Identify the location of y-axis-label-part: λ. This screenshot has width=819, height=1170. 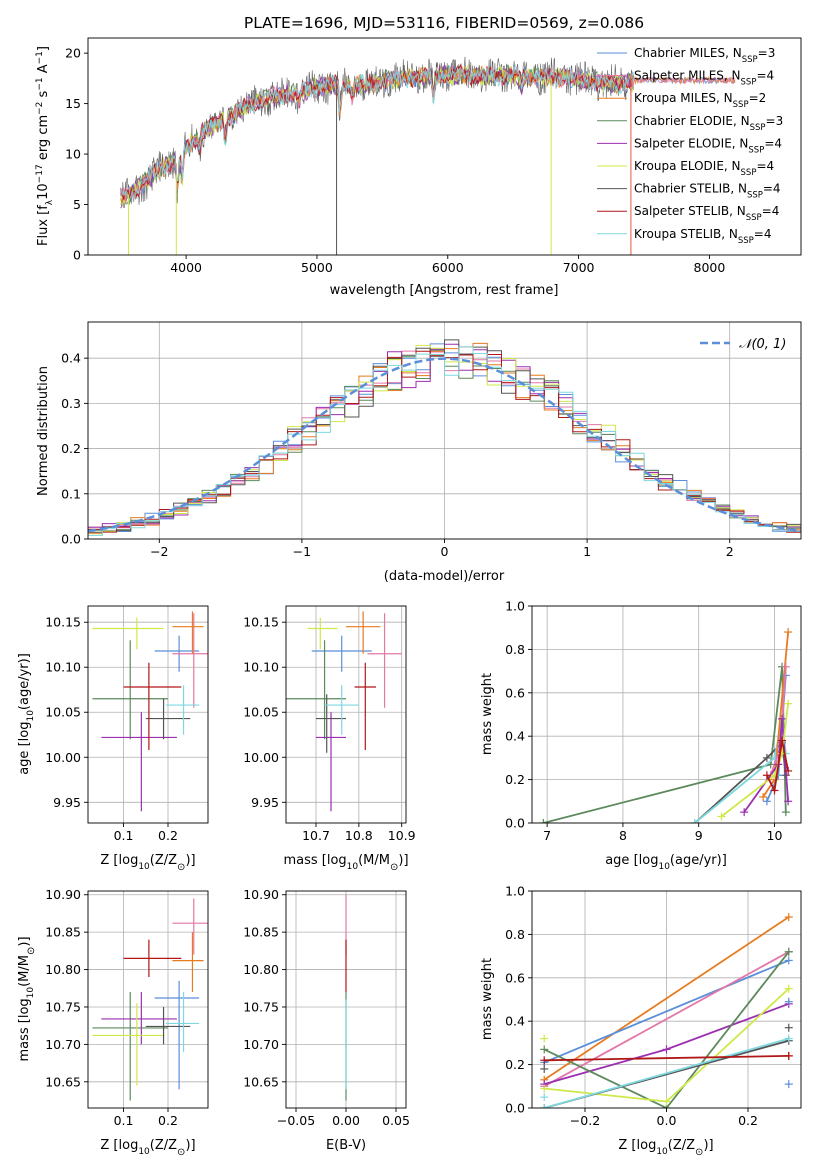
(50, 202).